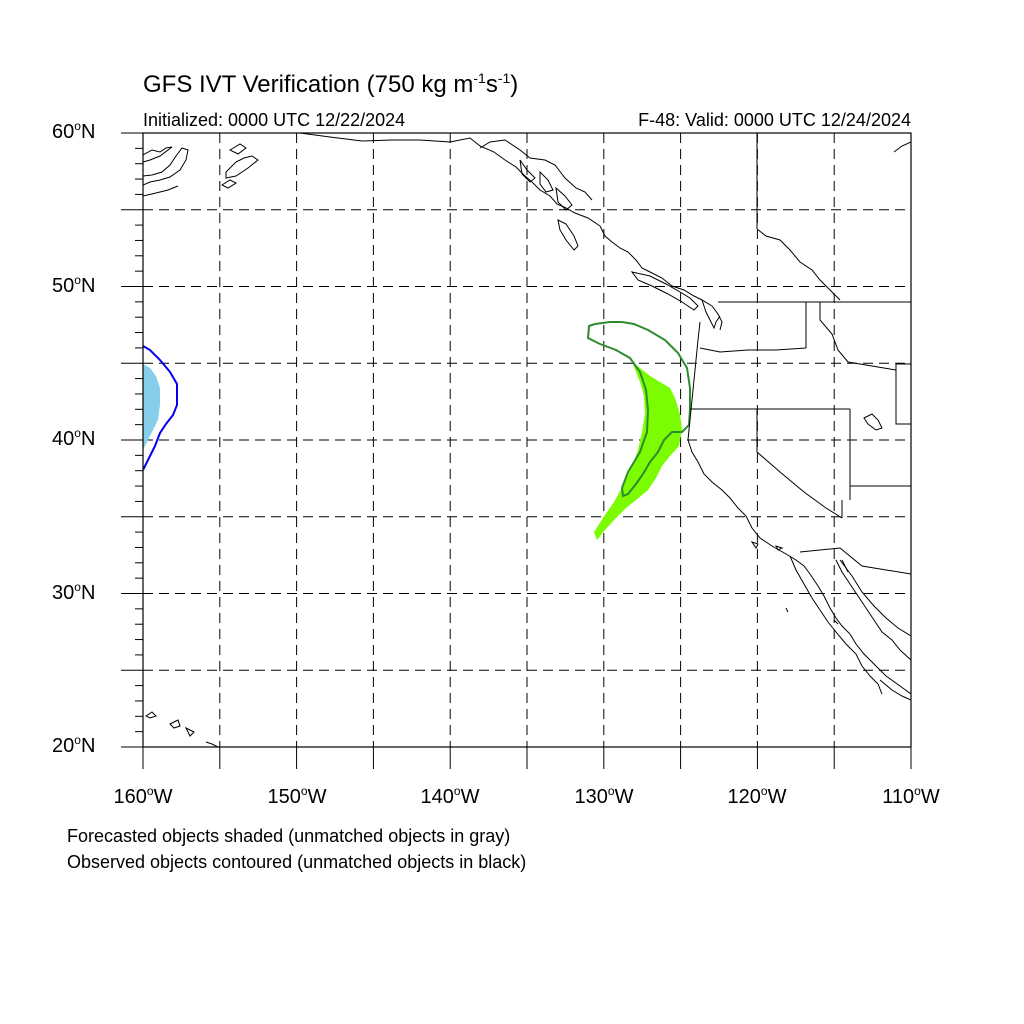  What do you see at coordinates (800, 354) in the screenshot?
I see `political-borders` at bounding box center [800, 354].